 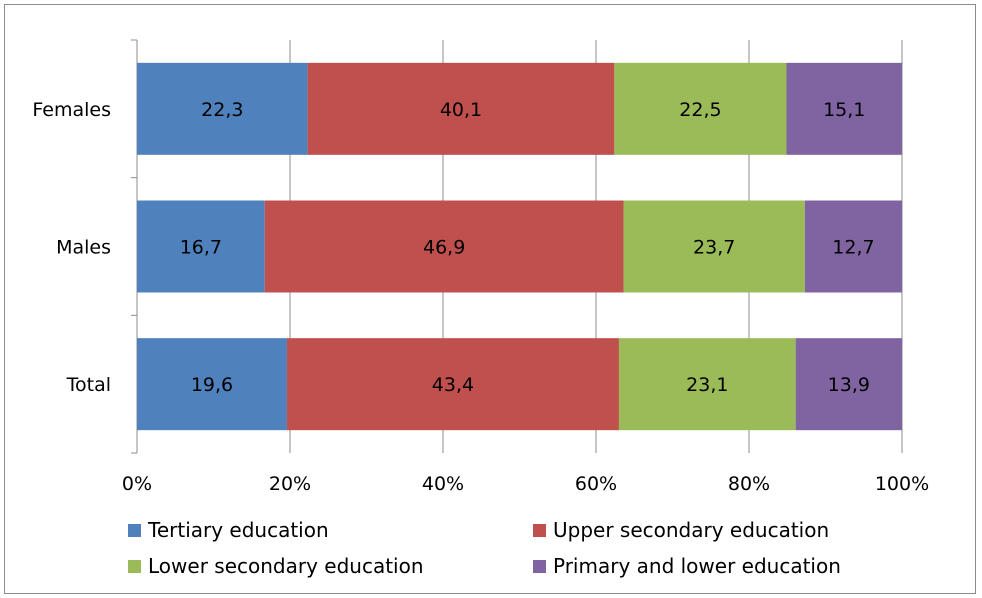 What do you see at coordinates (290, 484) in the screenshot?
I see `x-tick-label: 20%` at bounding box center [290, 484].